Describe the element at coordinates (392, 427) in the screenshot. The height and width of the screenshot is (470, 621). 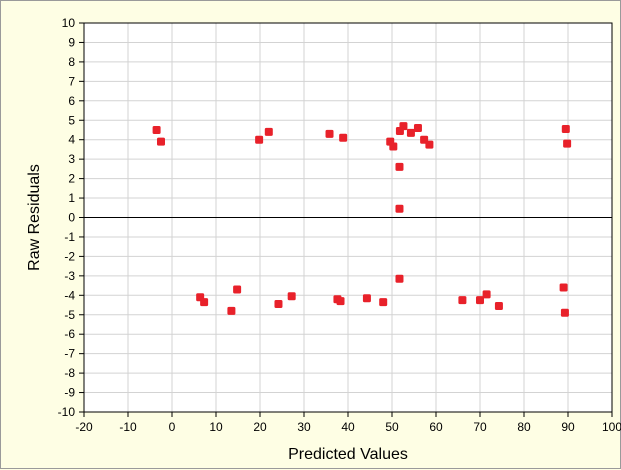
I see `x-tick-label: 50` at that location.